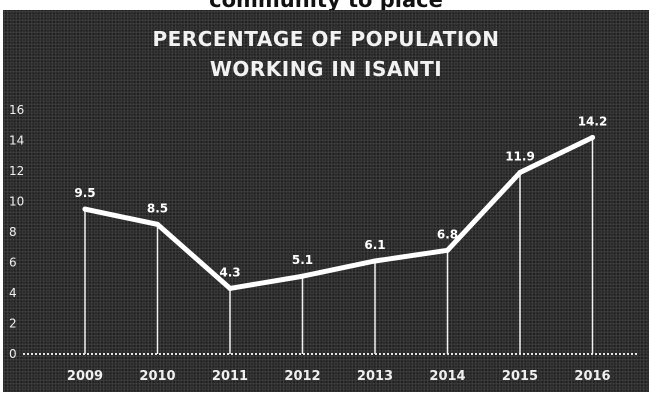 The height and width of the screenshot is (394, 652). I want to click on y-tick-label: 4, so click(13, 293).